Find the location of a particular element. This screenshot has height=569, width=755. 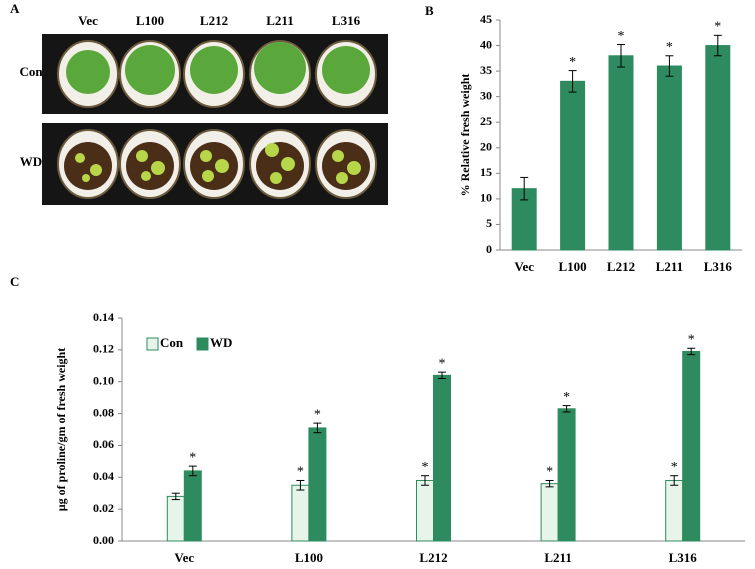

y-tick-label: 0.00 is located at coordinates (103, 540).